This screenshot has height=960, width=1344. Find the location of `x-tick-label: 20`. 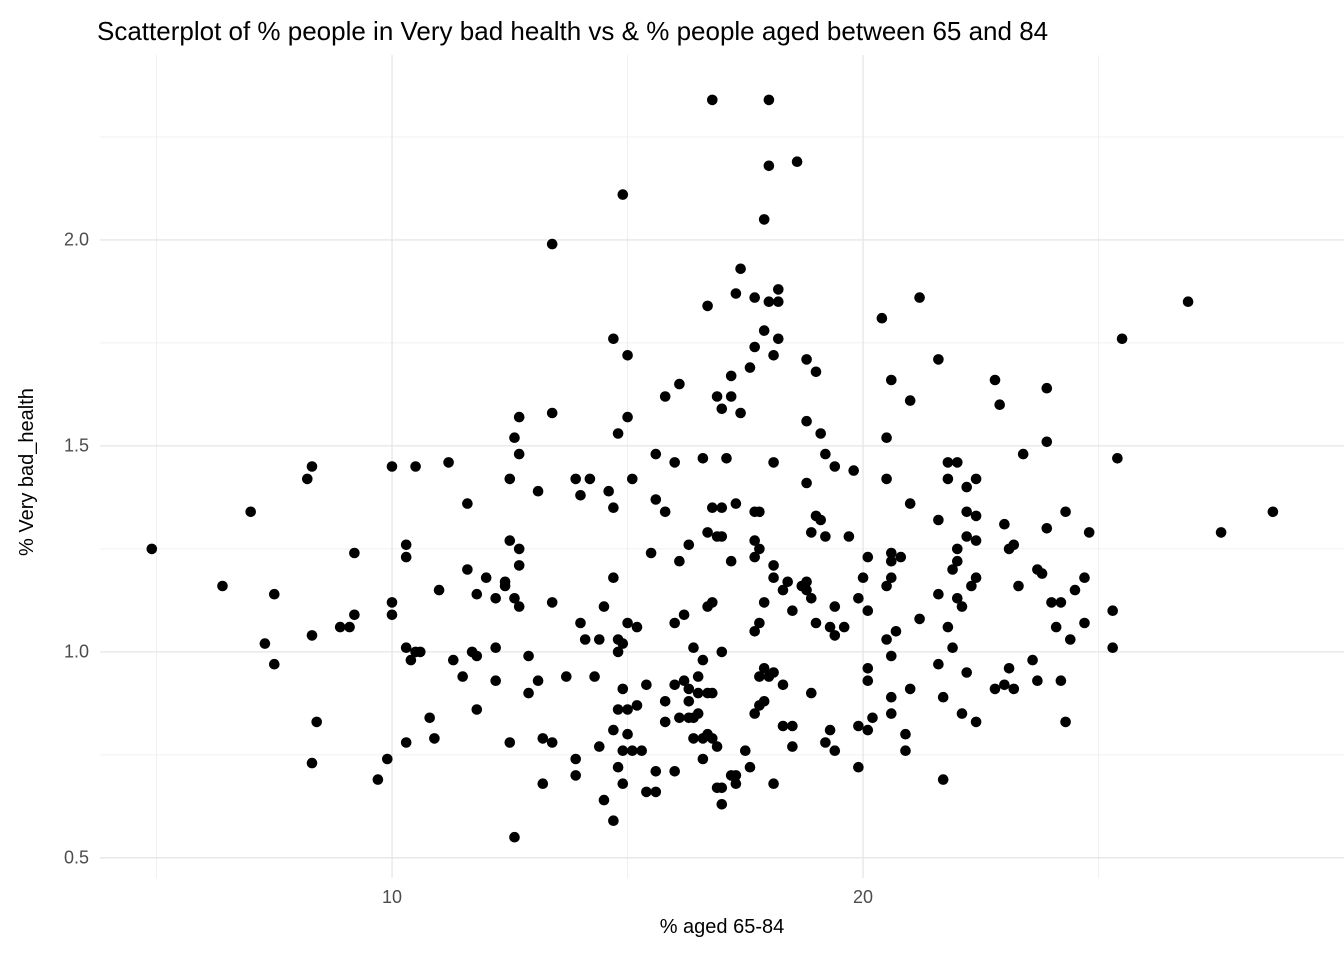

x-tick-label: 20 is located at coordinates (863, 897).